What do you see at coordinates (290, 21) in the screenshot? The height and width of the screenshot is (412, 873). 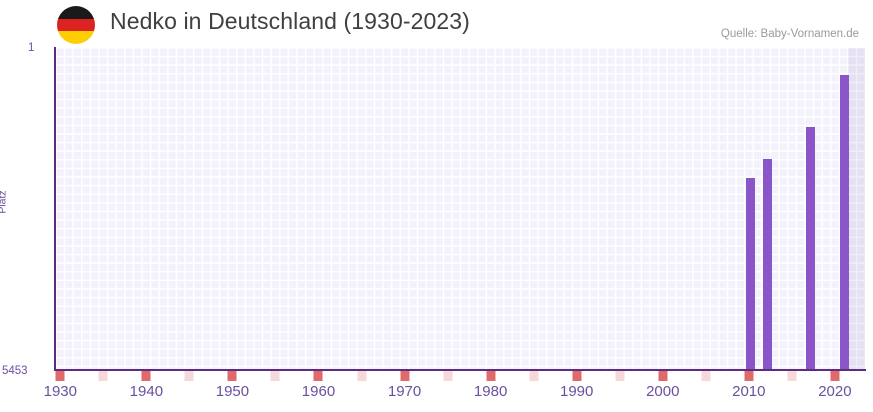 I see `page-title: Nedko in Deutschland (1930-2023)` at bounding box center [290, 21].